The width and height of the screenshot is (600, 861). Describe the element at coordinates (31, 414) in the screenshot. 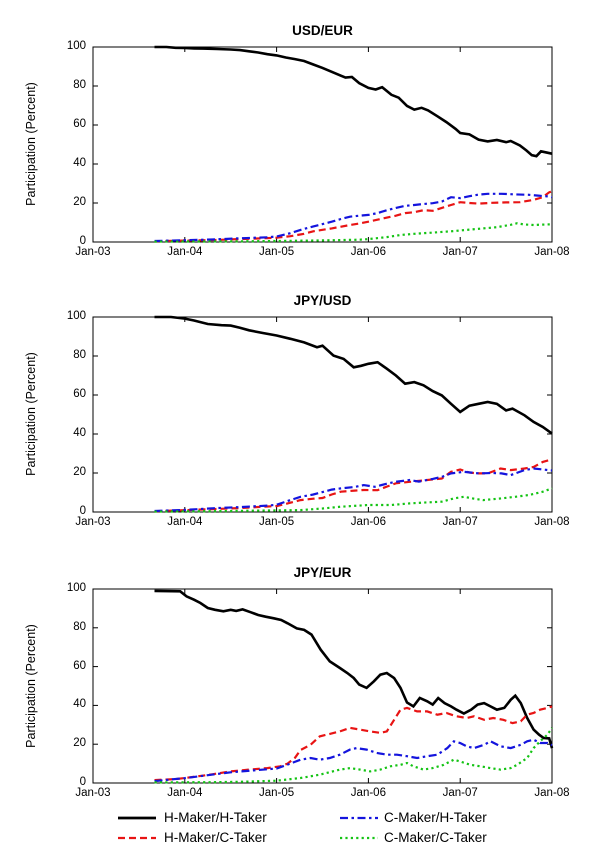

I see `y-axis-label-jpy-usd: Participation (Percent)` at that location.